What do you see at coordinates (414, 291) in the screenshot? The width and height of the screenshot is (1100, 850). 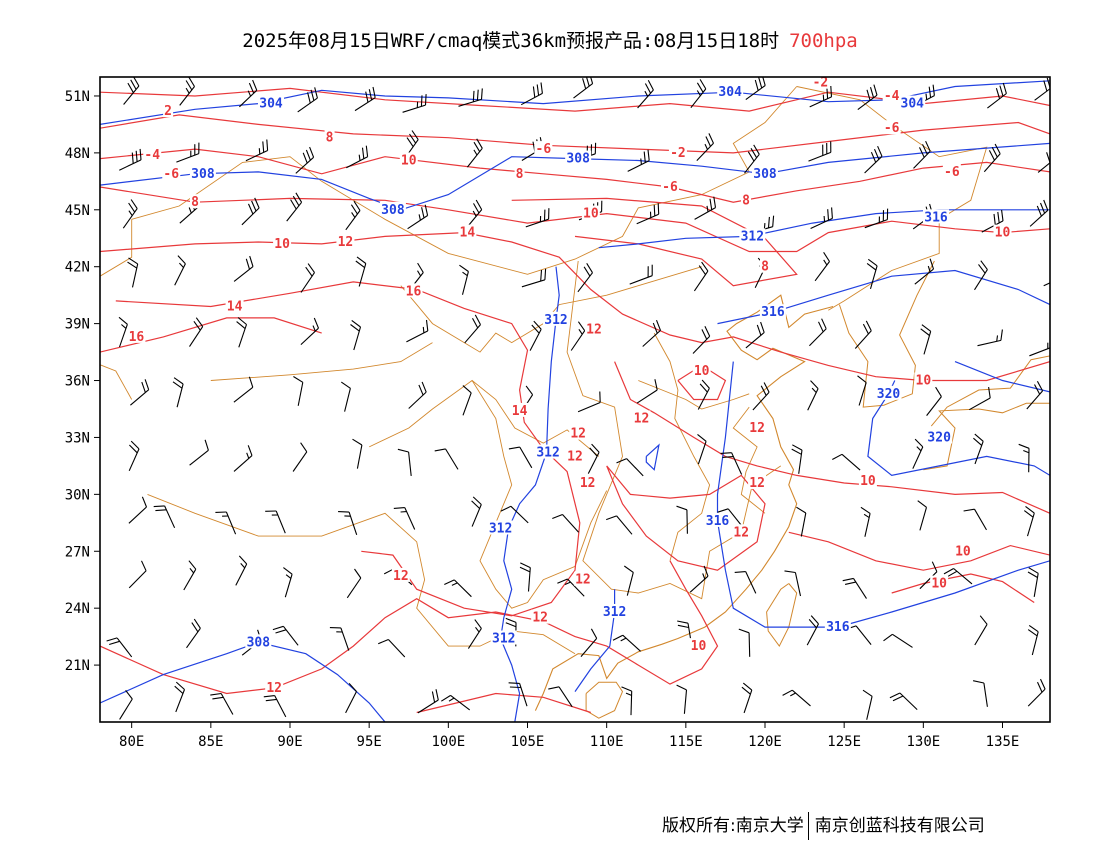 I see `temperature-label: 16` at bounding box center [414, 291].